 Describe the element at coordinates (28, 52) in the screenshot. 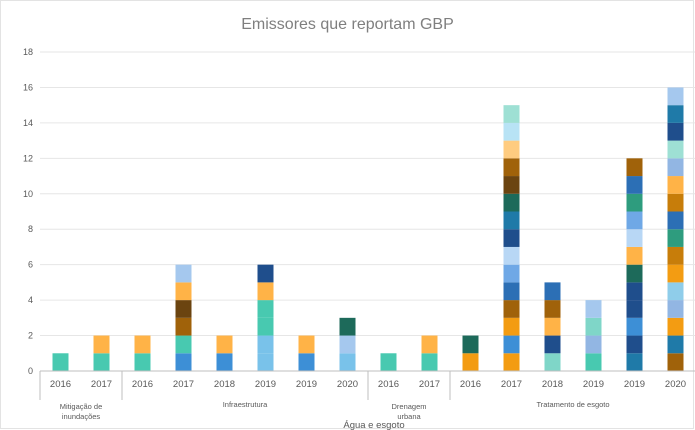

I see `y-tick-label: 18` at that location.